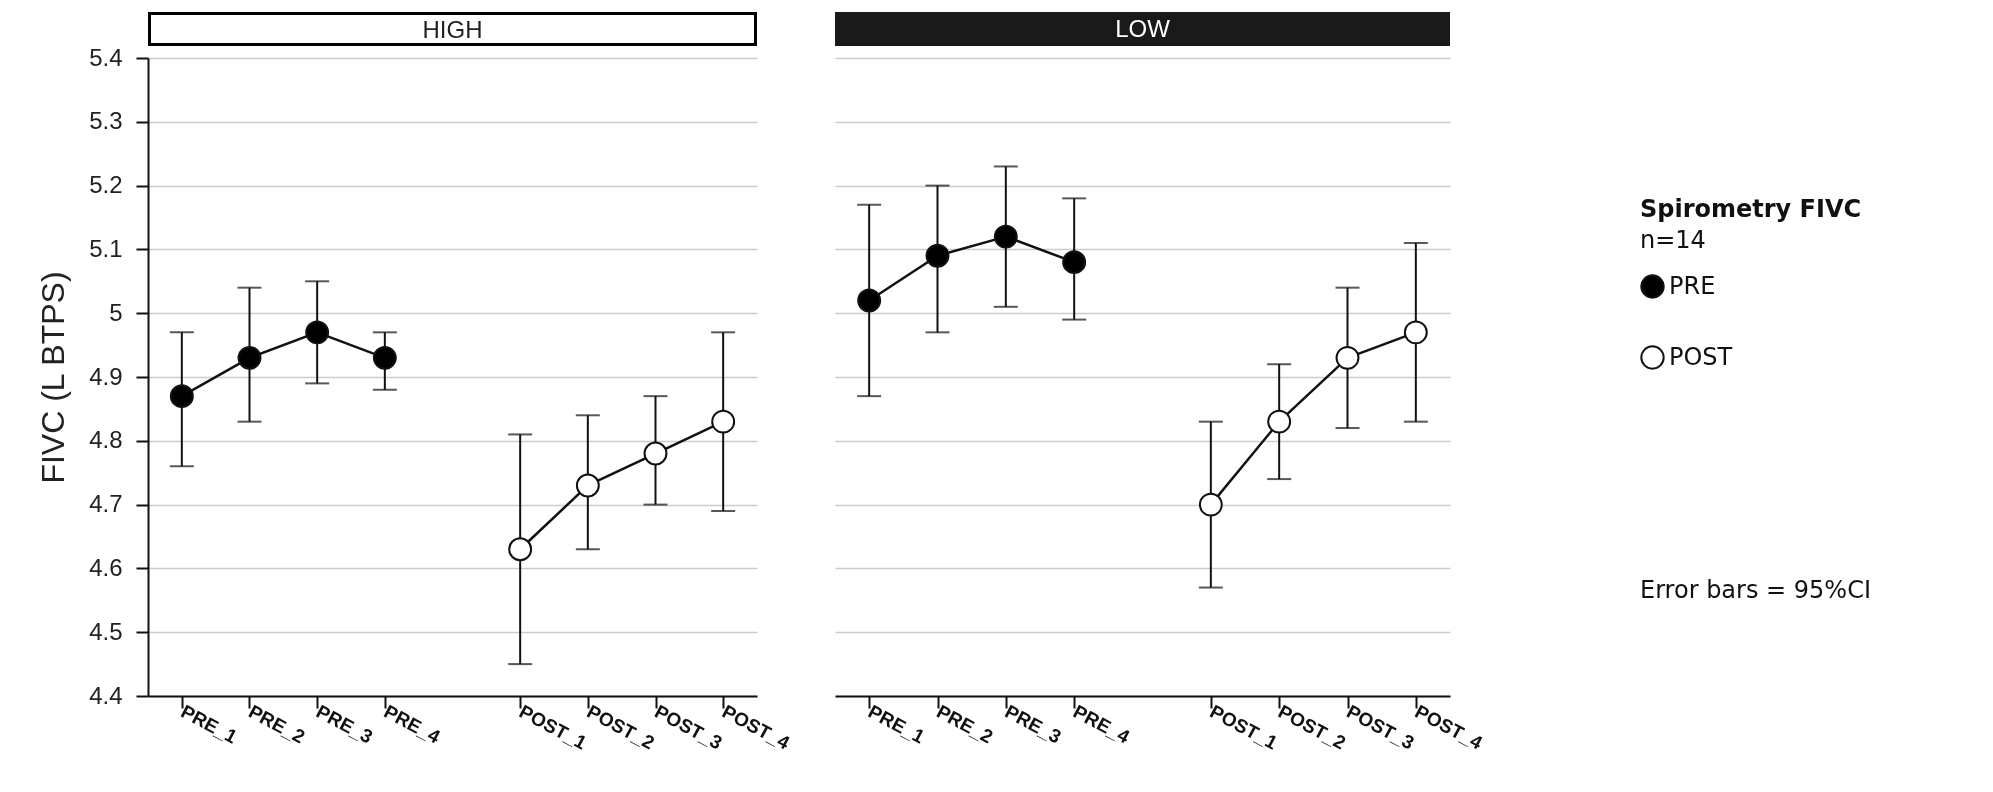  What do you see at coordinates (452, 29) in the screenshot?
I see `chart-title: HIGH` at bounding box center [452, 29].